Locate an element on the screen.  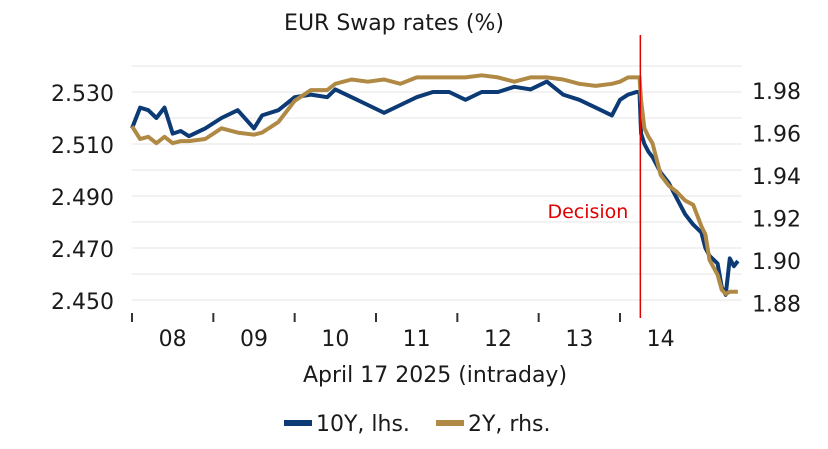
y-left-tick-label: 2.470 is located at coordinates (82, 250).